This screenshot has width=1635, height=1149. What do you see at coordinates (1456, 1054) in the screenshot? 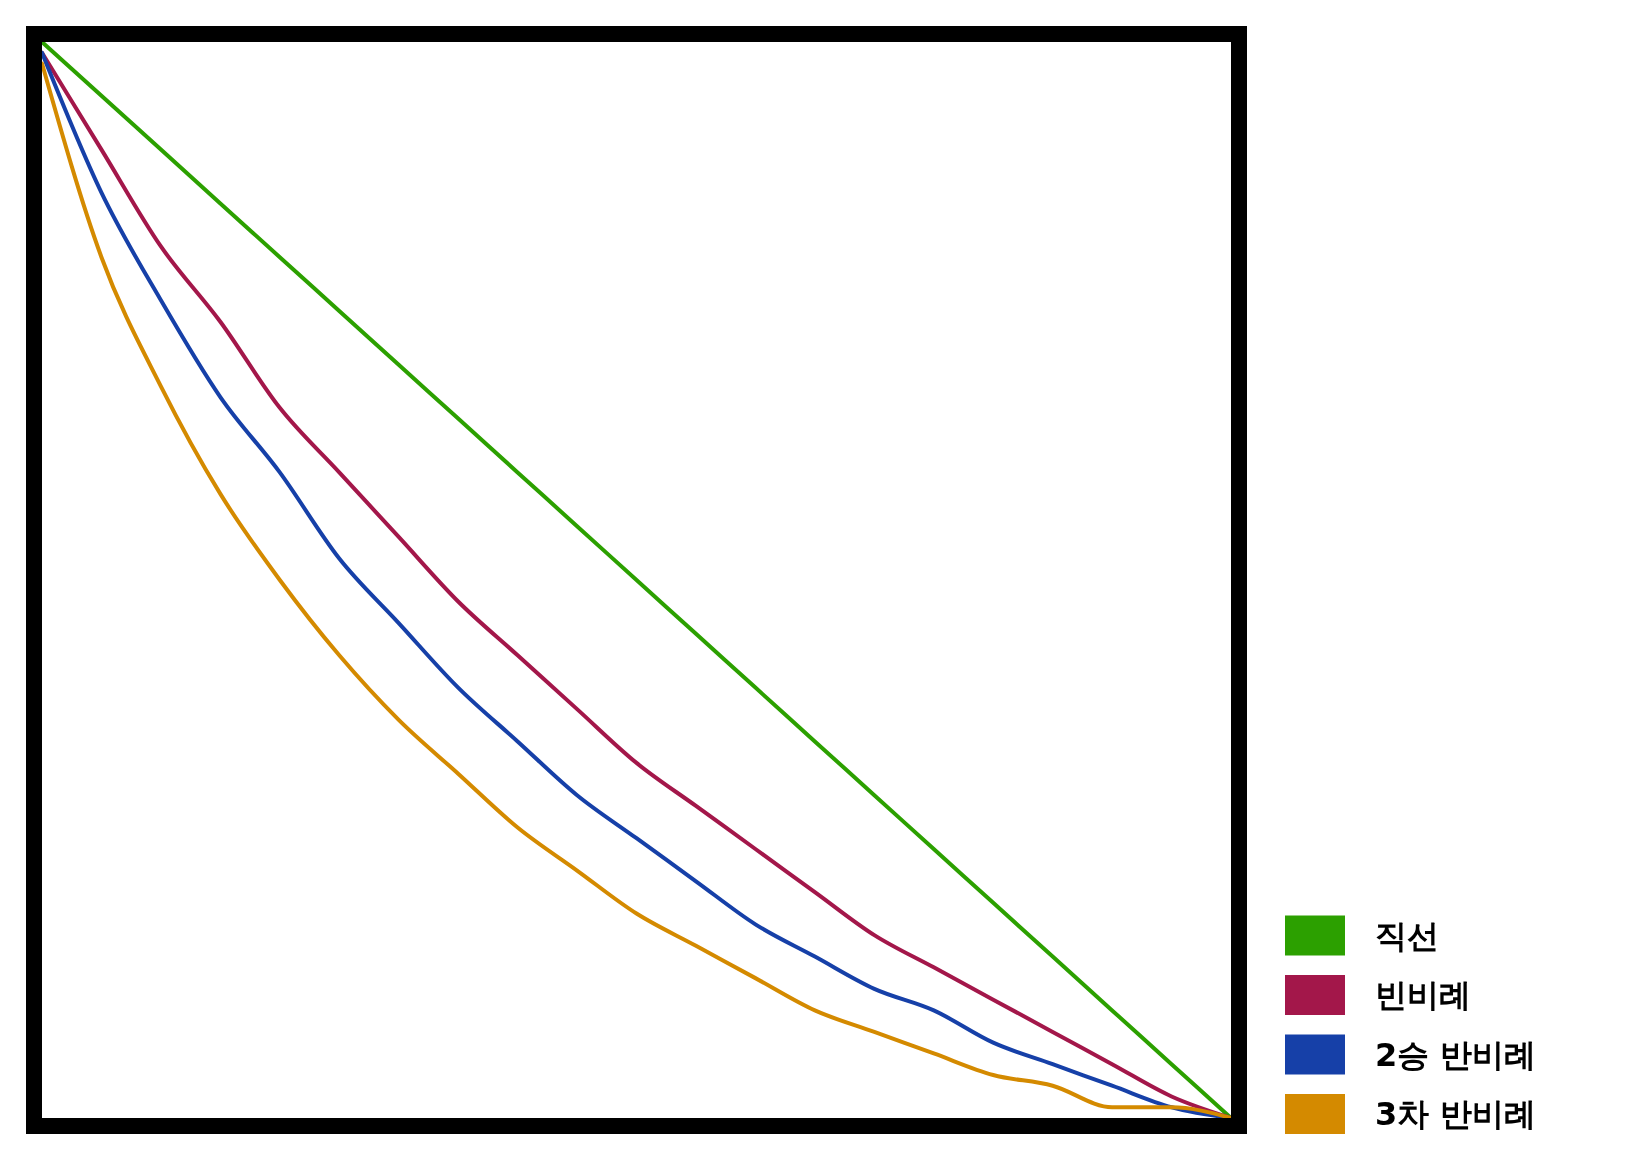
I see `legend-label: 2승 반비례` at bounding box center [1456, 1054].